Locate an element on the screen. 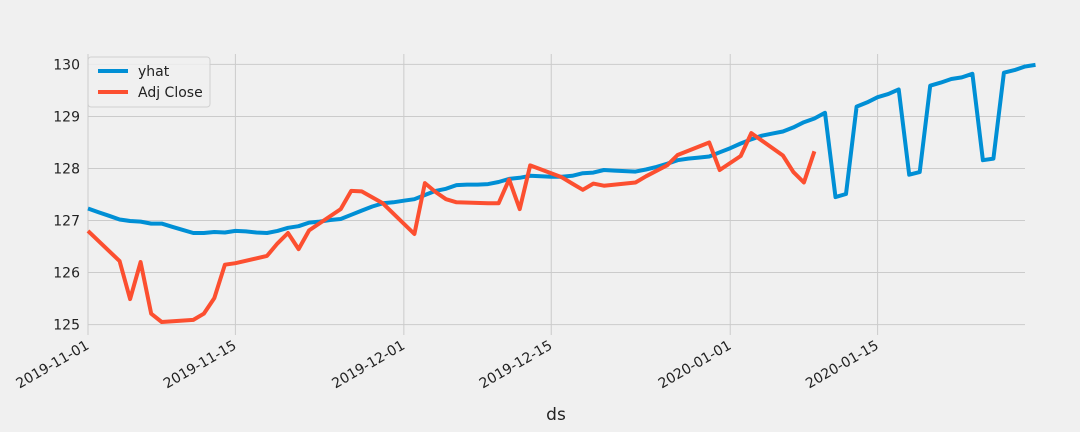  legend-label-yhat: yhat is located at coordinates (154, 72).